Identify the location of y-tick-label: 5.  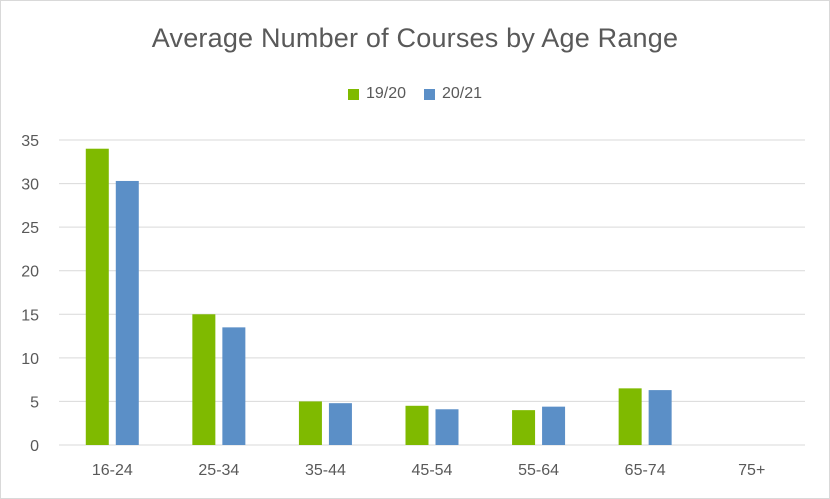
(34, 402).